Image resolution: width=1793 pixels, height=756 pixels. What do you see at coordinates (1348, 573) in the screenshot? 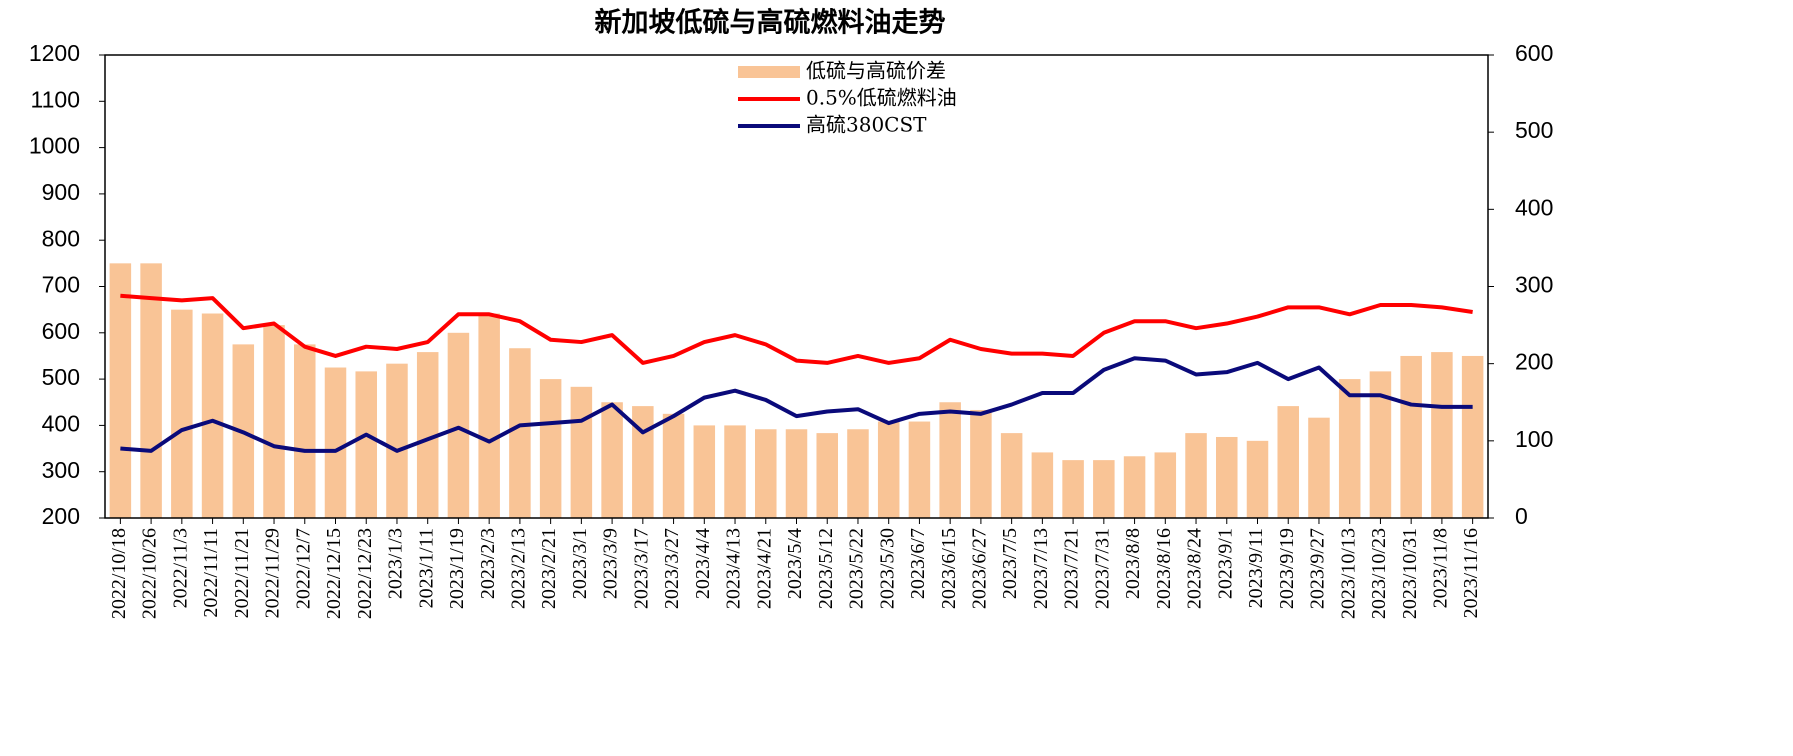
I see `x-tick-label: 2023/10/13` at bounding box center [1348, 573].